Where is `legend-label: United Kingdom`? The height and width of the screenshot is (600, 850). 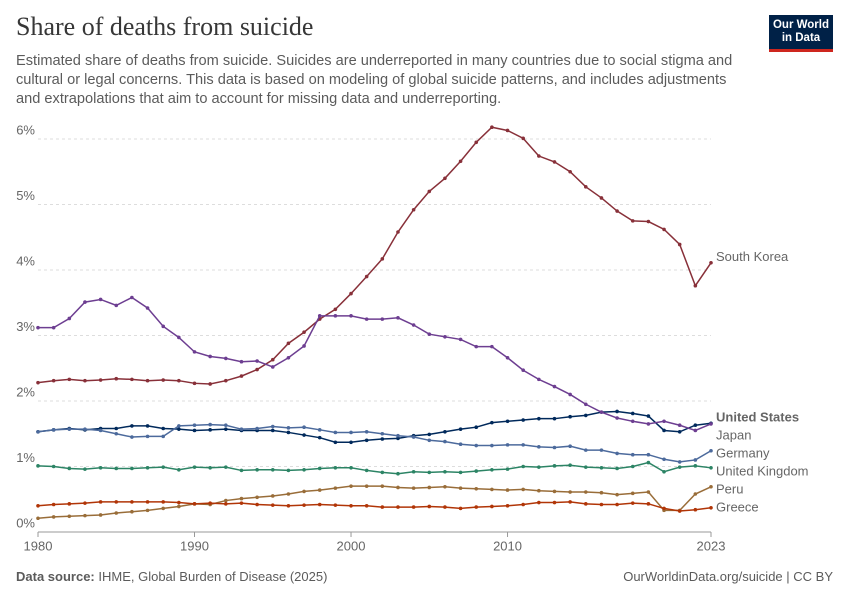 legend-label: United Kingdom is located at coordinates (762, 470).